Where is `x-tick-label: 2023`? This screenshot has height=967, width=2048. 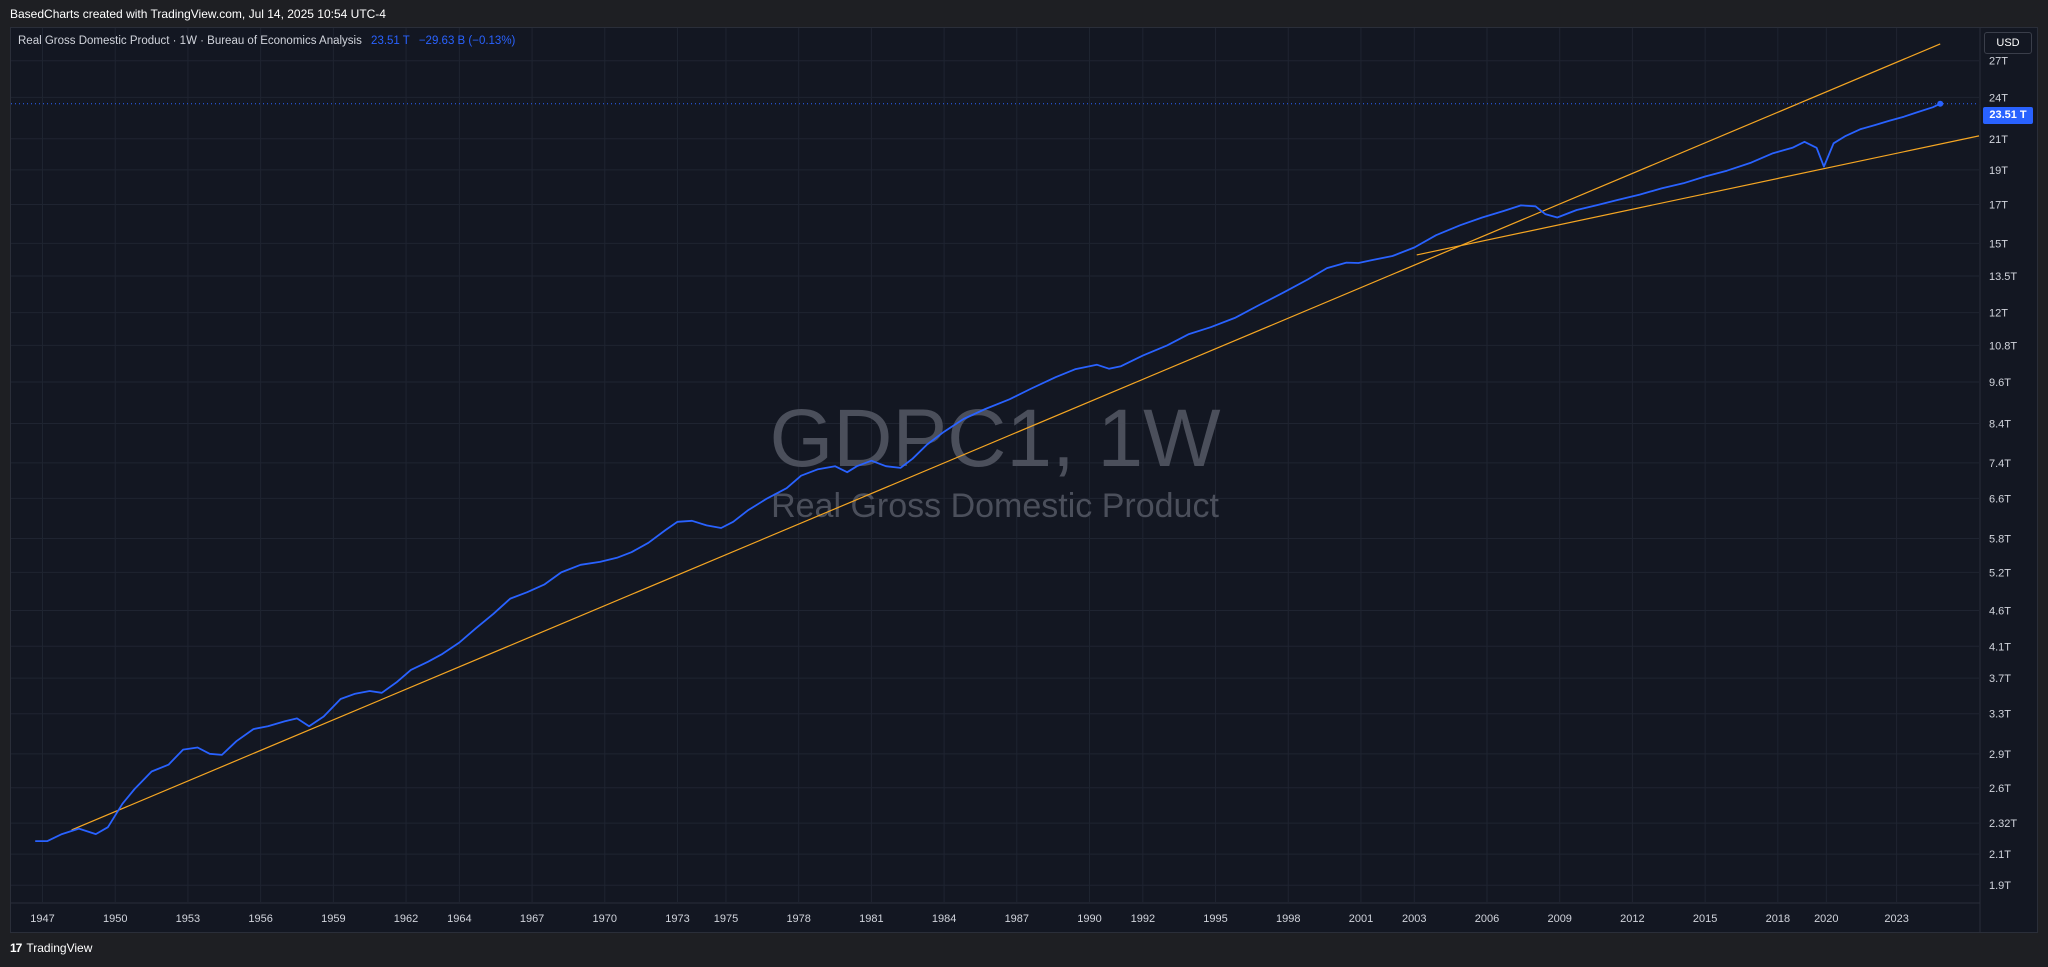 x-tick-label: 2023 is located at coordinates (1896, 919).